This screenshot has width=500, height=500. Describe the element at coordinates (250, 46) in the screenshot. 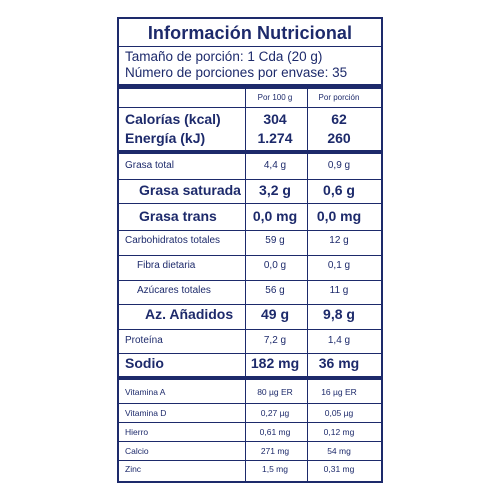

I see `title-divider` at that location.